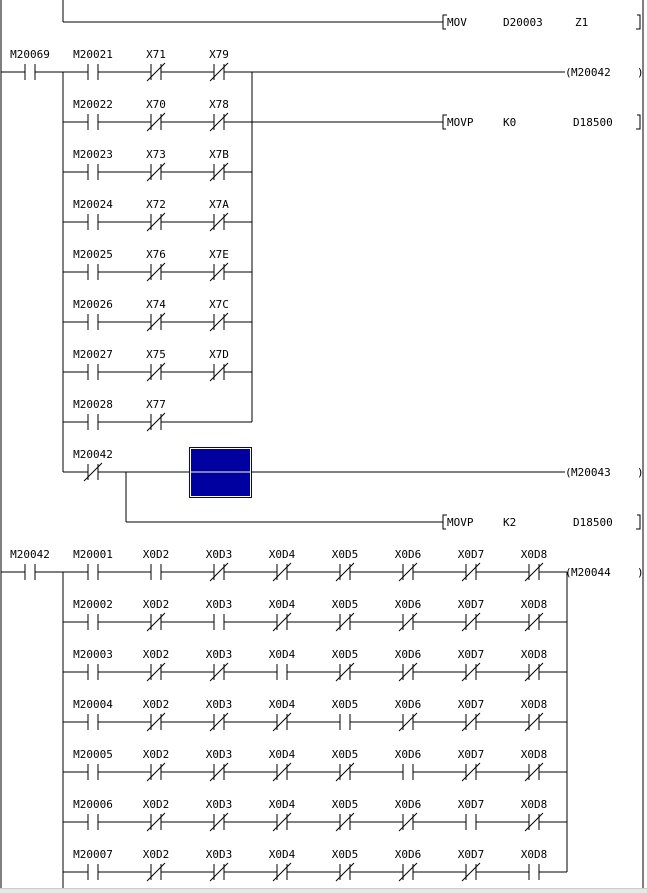  I want to click on contact-label: X78, so click(219, 104).